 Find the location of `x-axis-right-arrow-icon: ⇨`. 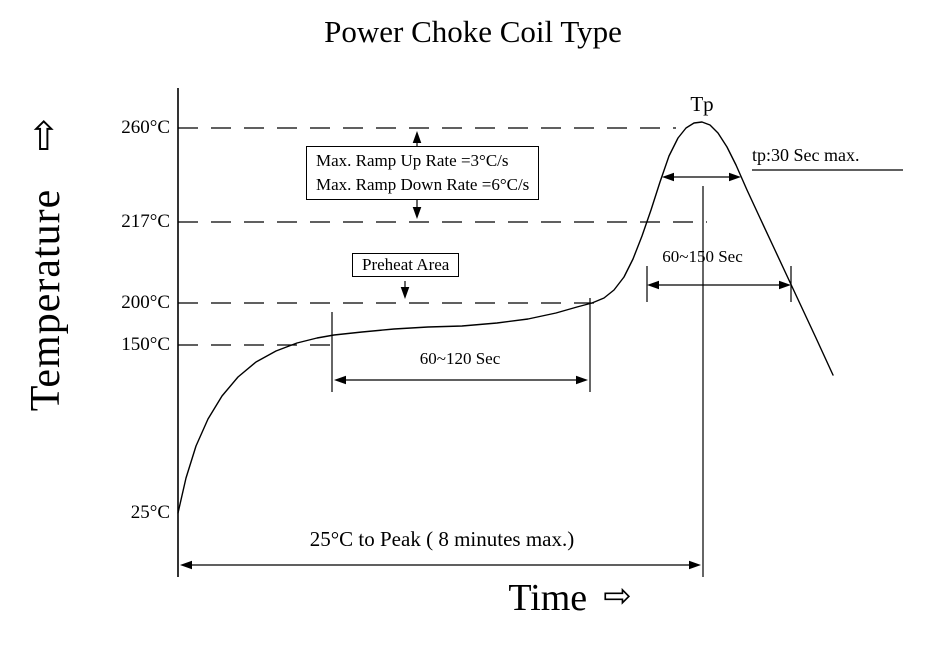

x-axis-right-arrow-icon: ⇨ is located at coordinates (617, 596).